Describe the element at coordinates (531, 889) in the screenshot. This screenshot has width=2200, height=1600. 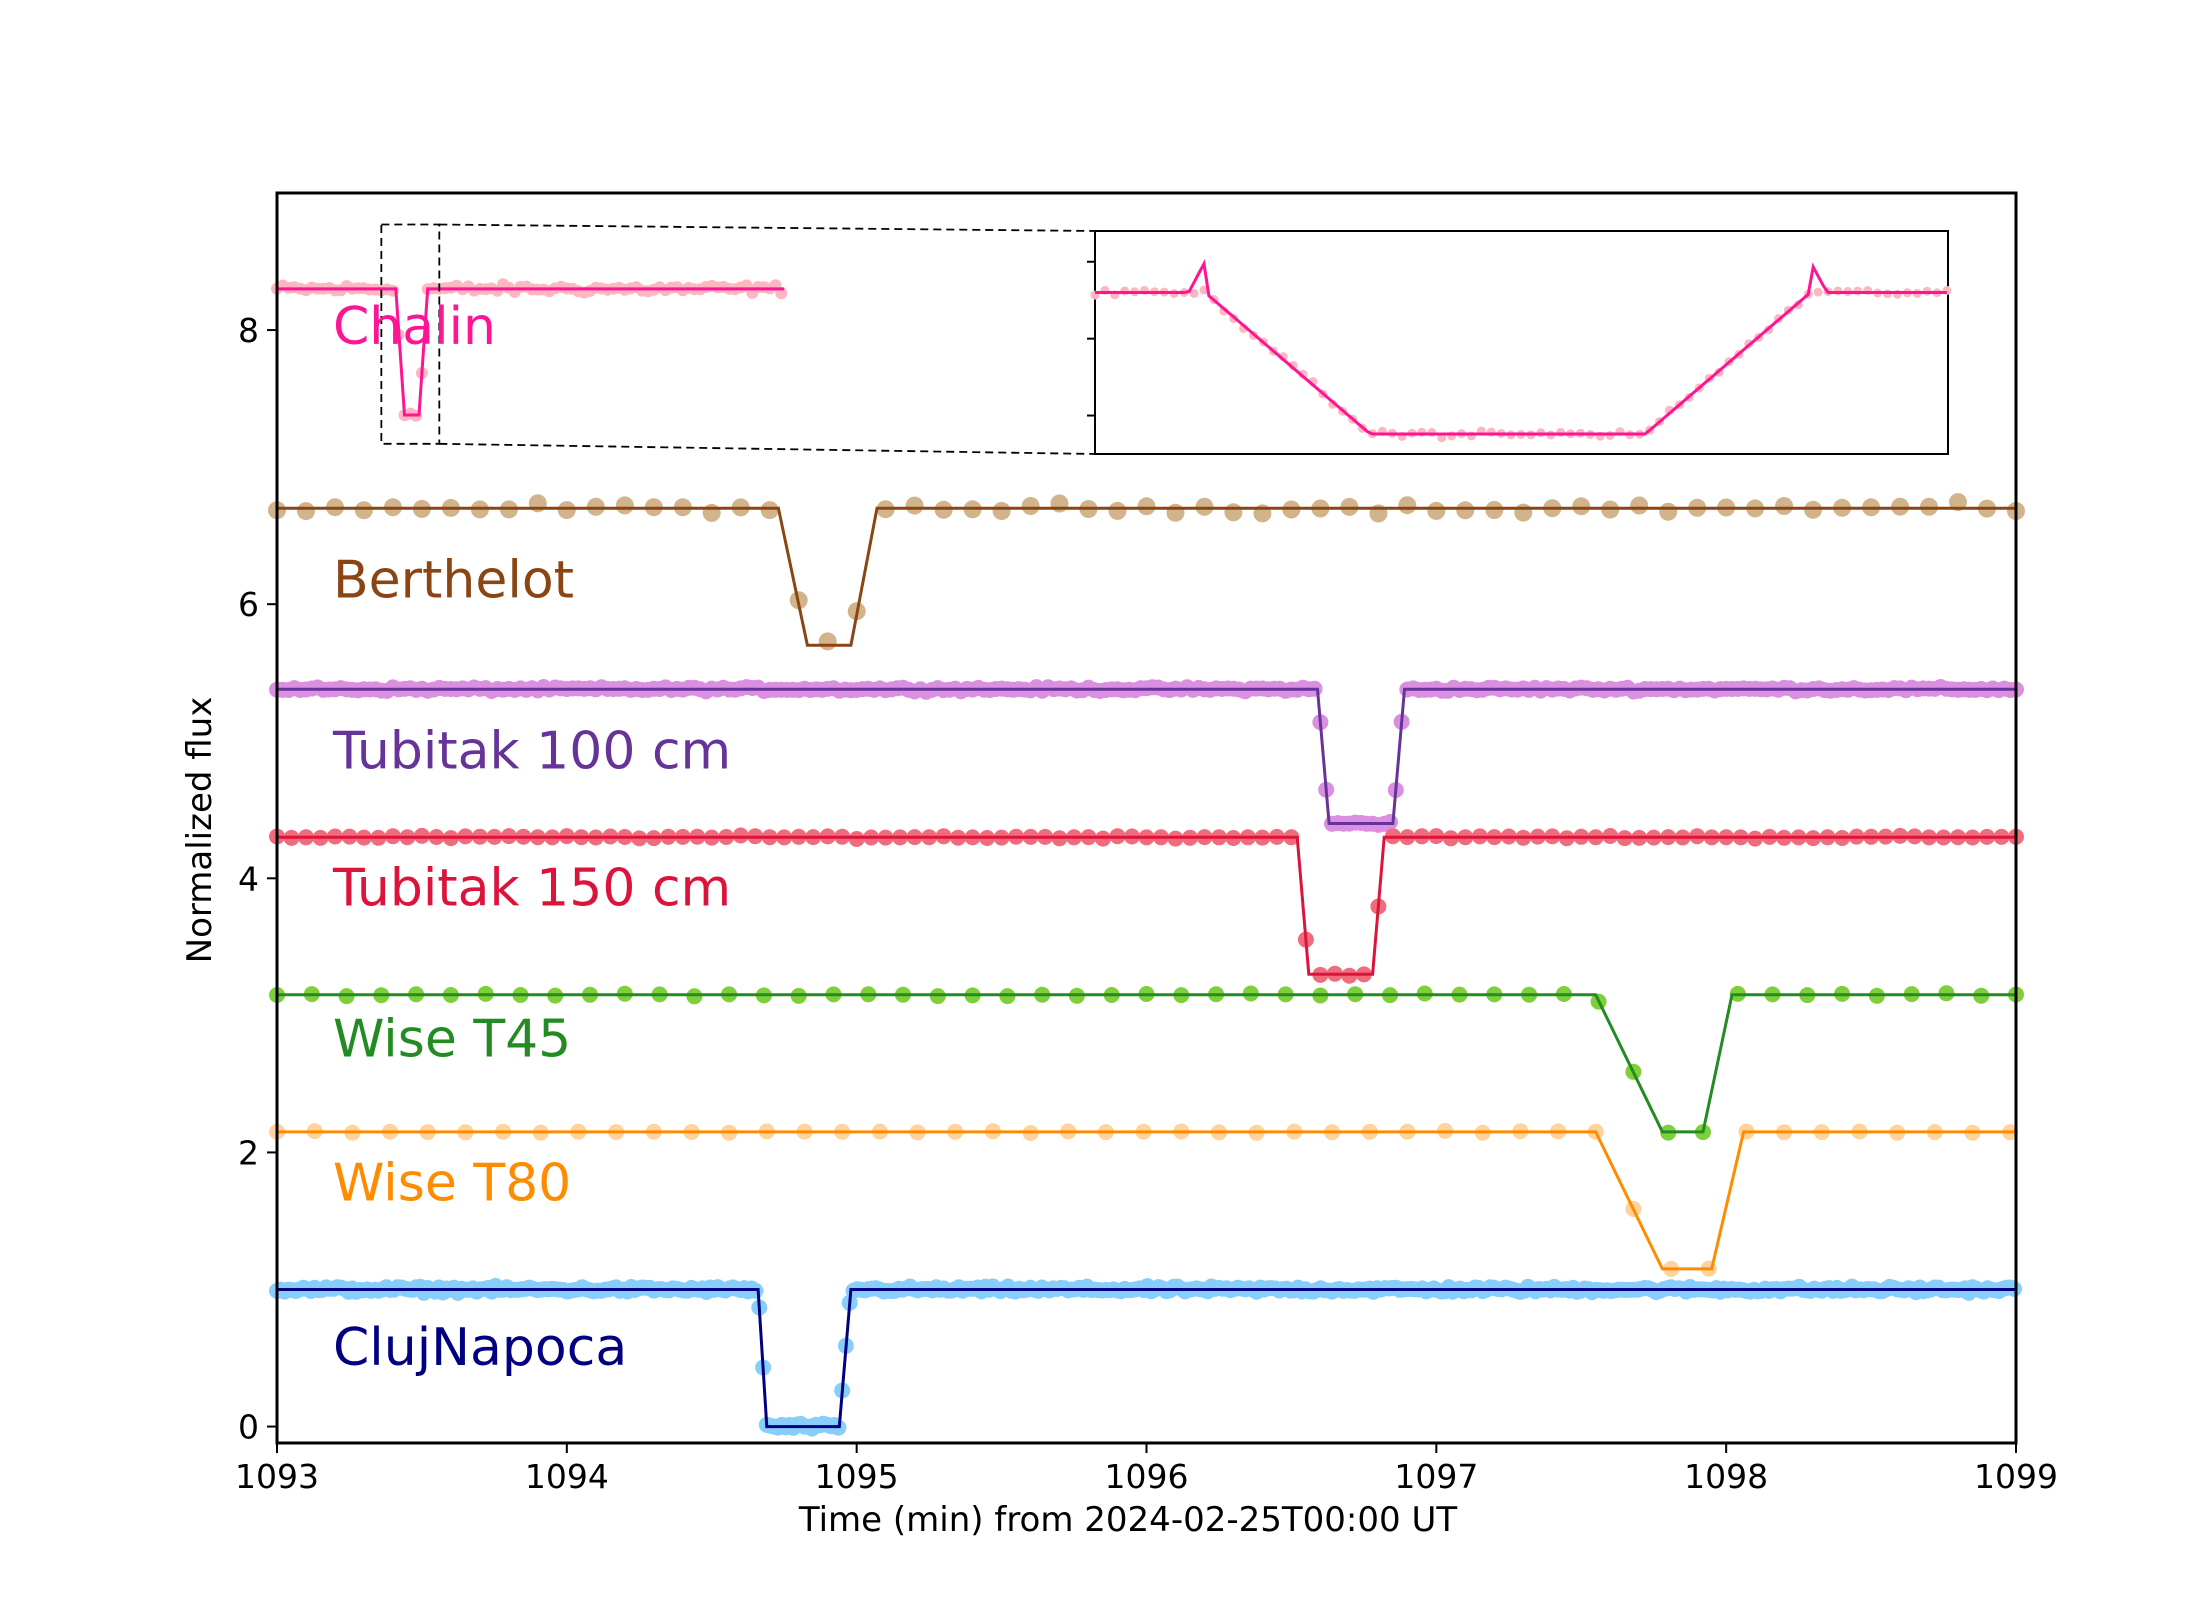
I see `series-label: Tubitak 150 cm` at that location.